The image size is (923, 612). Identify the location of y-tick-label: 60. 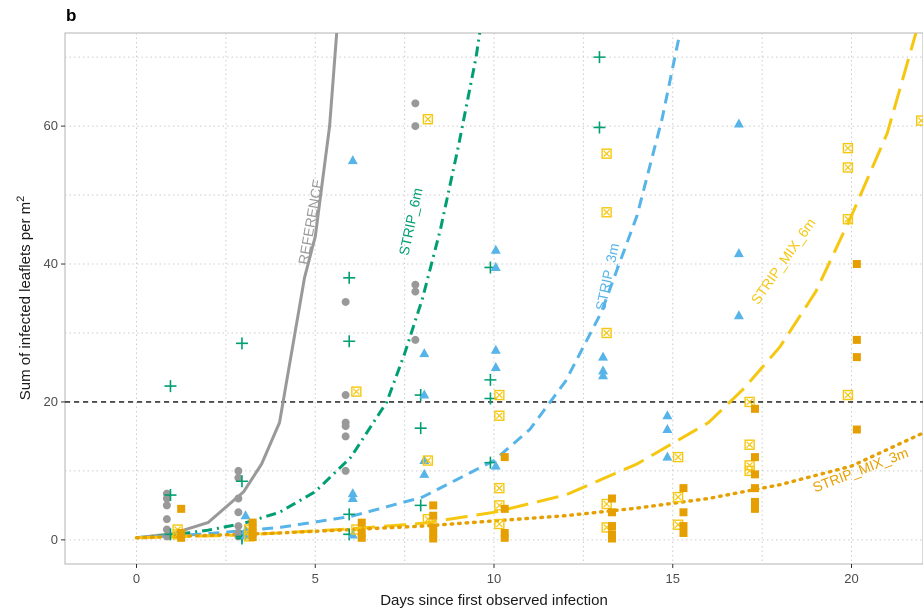
(51, 125).